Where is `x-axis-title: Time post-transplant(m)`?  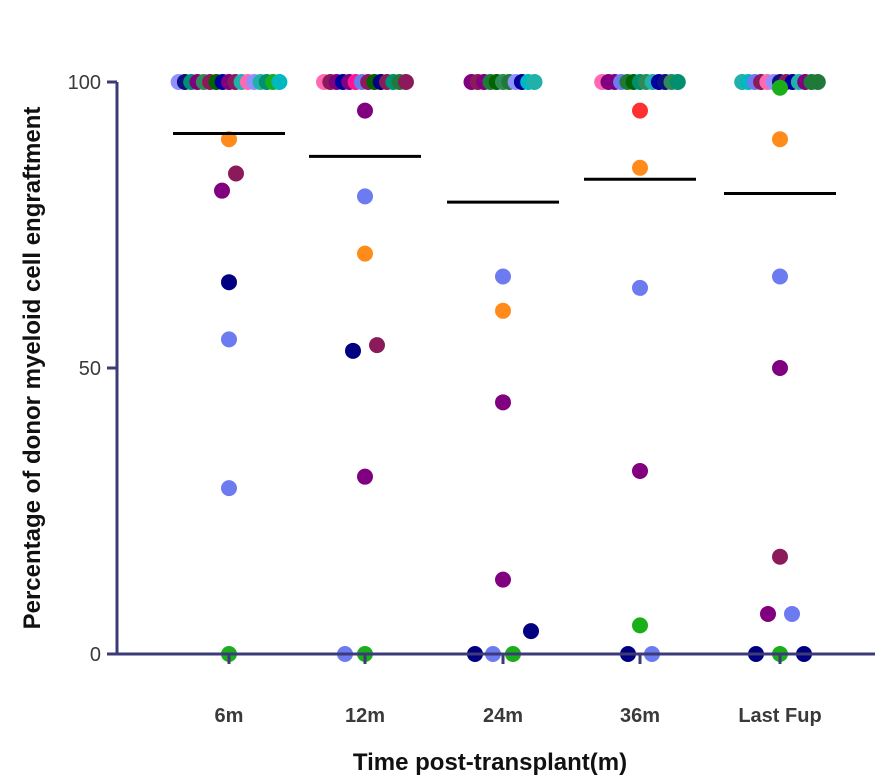
x-axis-title: Time post-transplant(m) is located at coordinates (490, 762).